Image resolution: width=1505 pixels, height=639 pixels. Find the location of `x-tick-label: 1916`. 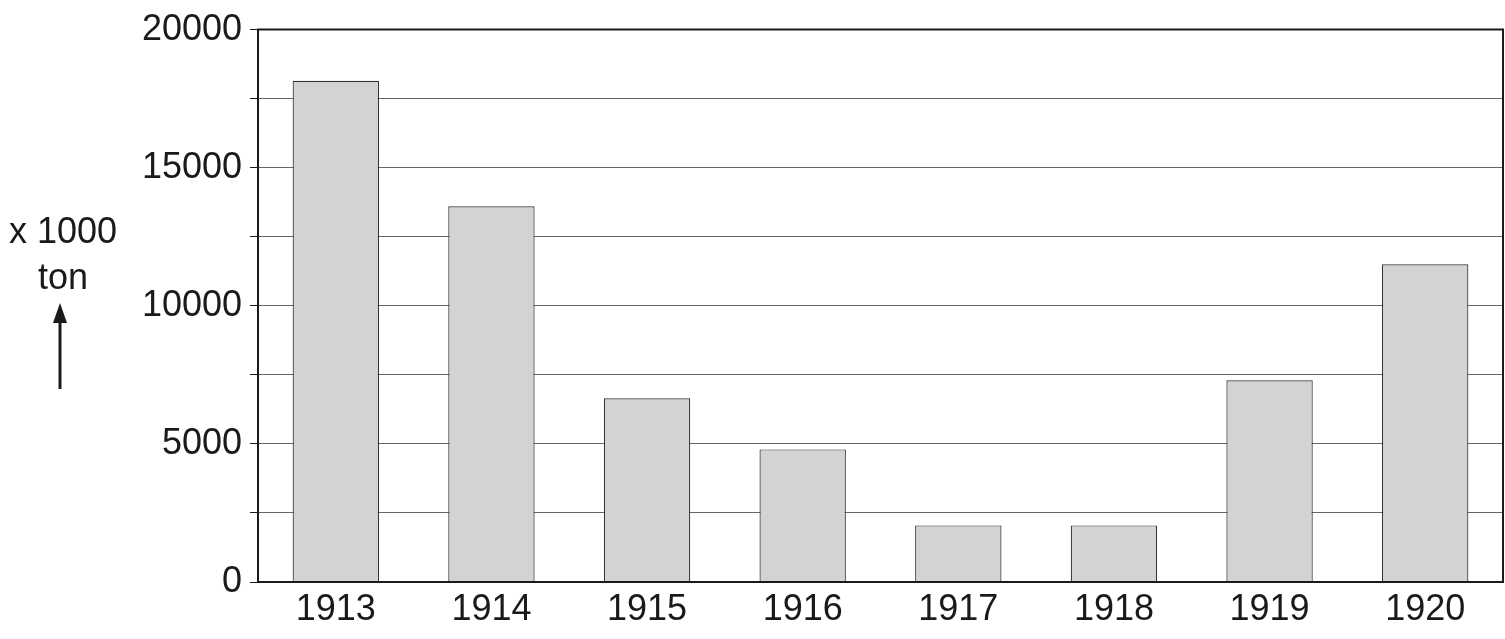

x-tick-label: 1916 is located at coordinates (802, 607).